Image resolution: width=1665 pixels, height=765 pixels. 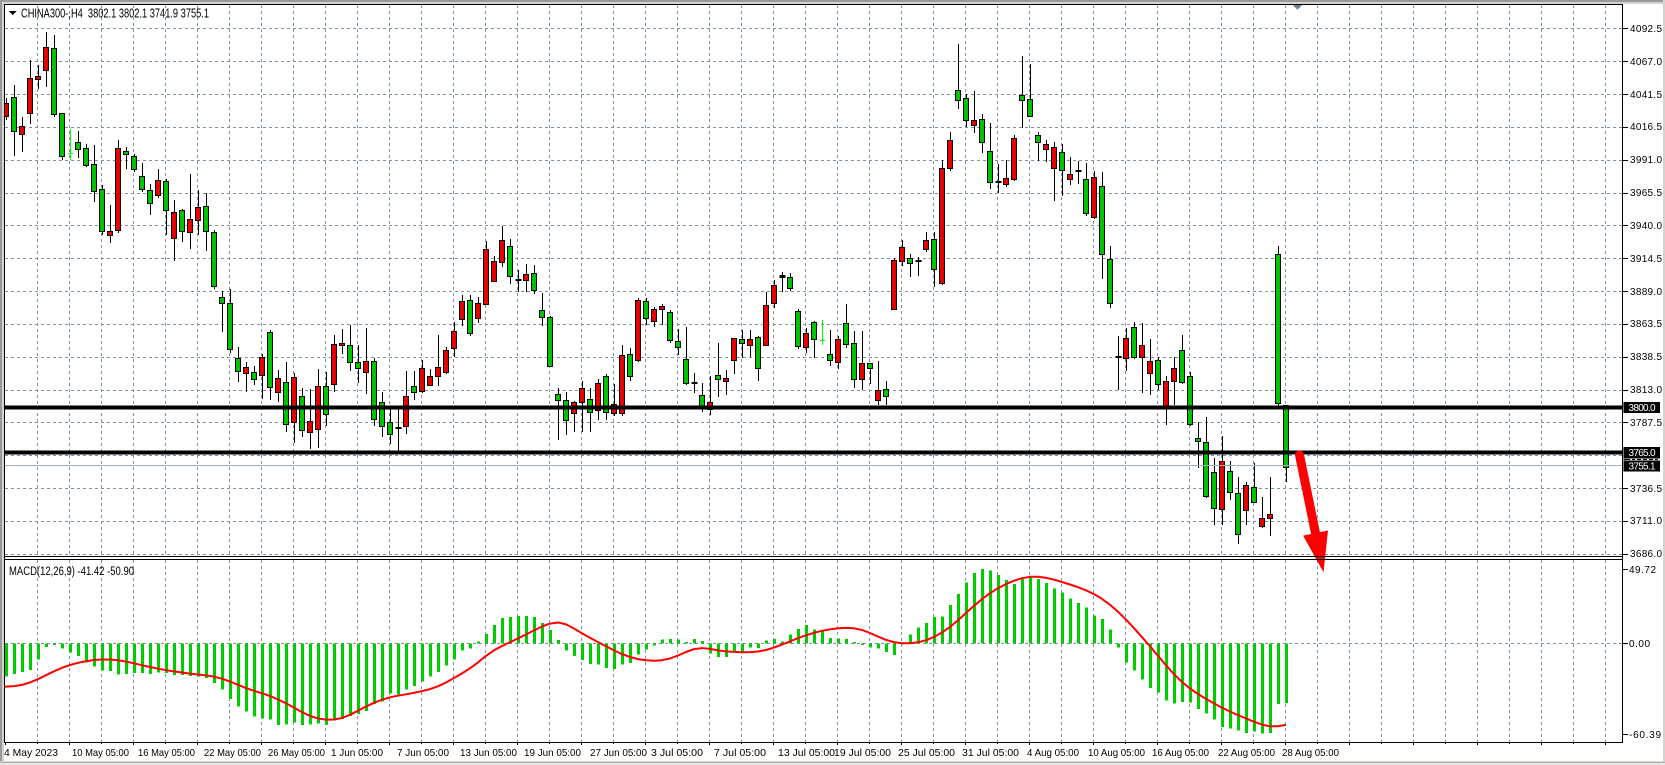 I want to click on svg-text: 3889.0, so click(x=1646, y=292).